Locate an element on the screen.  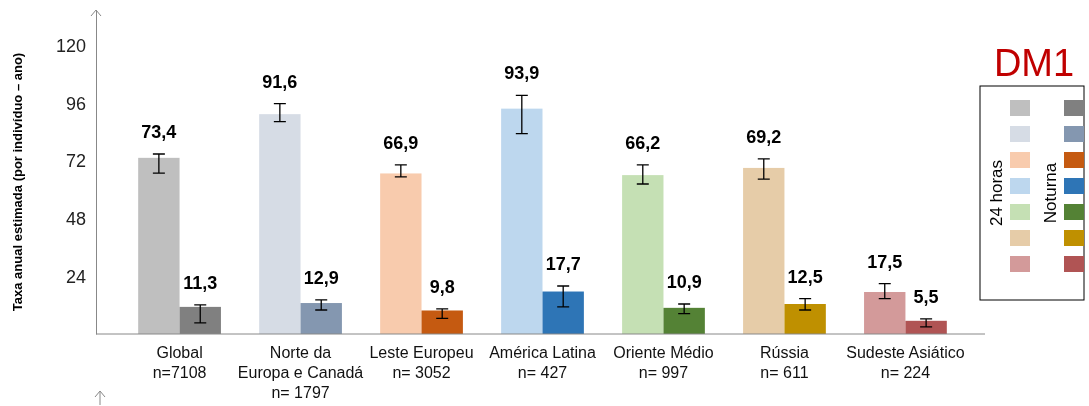
data-label: 69,2 is located at coordinates (764, 136).